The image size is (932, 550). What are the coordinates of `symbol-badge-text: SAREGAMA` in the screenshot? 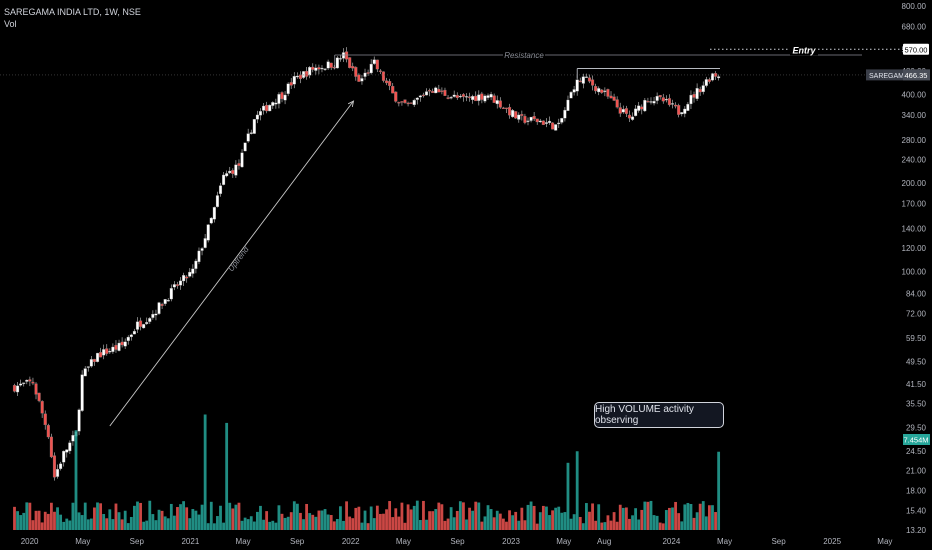 It's located at (889, 76).